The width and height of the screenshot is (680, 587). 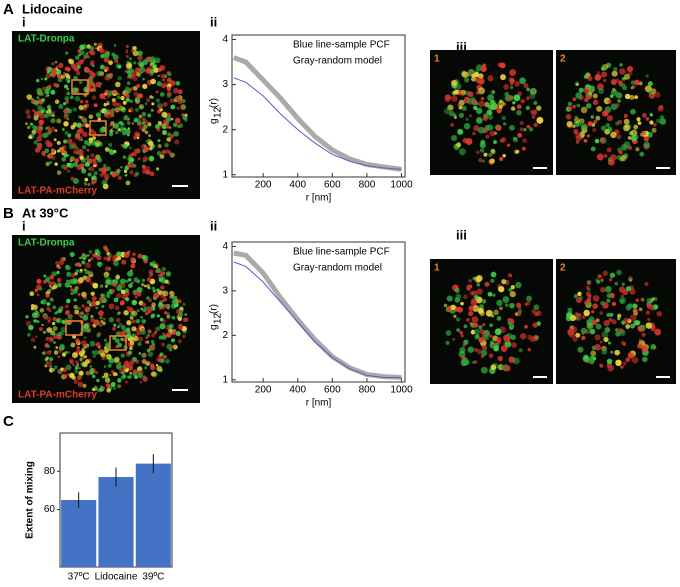 What do you see at coordinates (563, 268) in the screenshot?
I see `zoom-label: 2` at bounding box center [563, 268].